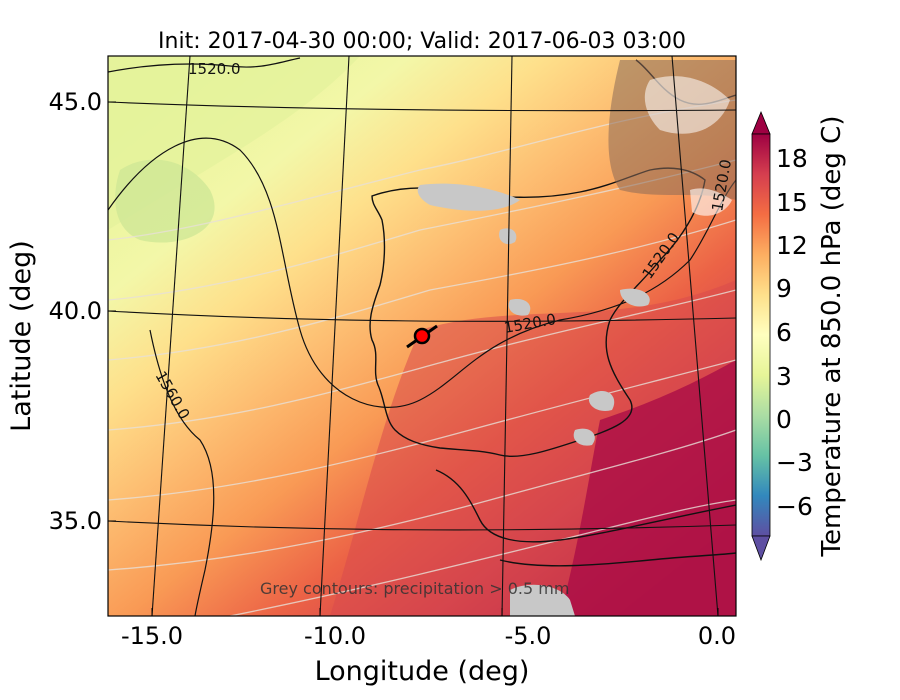 The width and height of the screenshot is (900, 700). Describe the element at coordinates (507, 336) in the screenshot. I see `meridian-minus5` at that location.